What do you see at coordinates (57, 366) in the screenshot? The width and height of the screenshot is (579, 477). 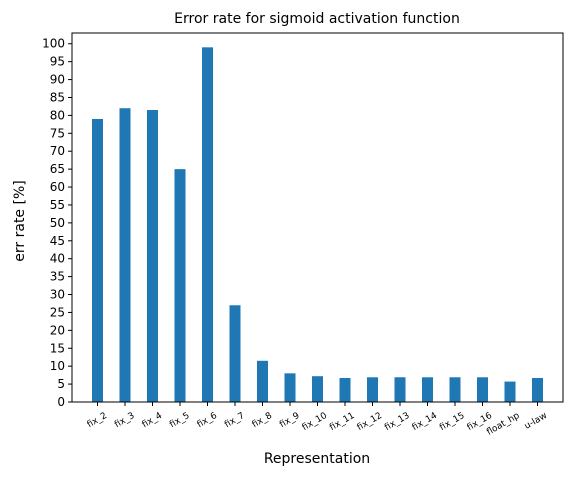 I see `y-tick-label: 10` at bounding box center [57, 366].